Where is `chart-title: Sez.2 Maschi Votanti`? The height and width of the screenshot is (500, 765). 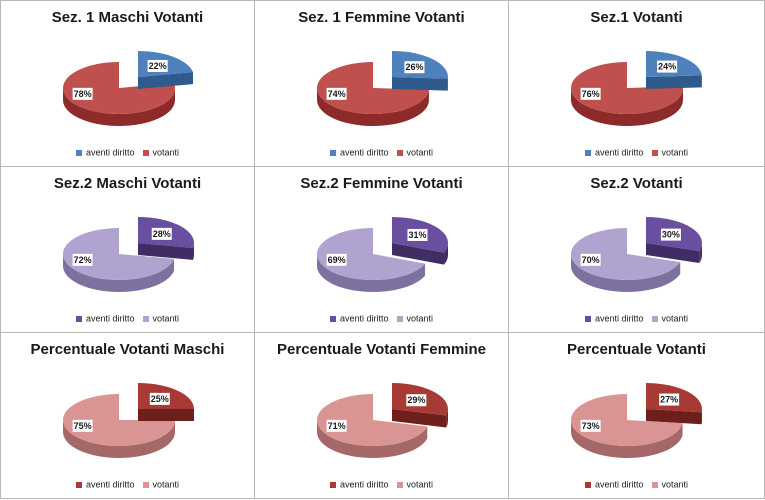
chart-title: Sez.2 Maschi Votanti is located at coordinates (127, 183).